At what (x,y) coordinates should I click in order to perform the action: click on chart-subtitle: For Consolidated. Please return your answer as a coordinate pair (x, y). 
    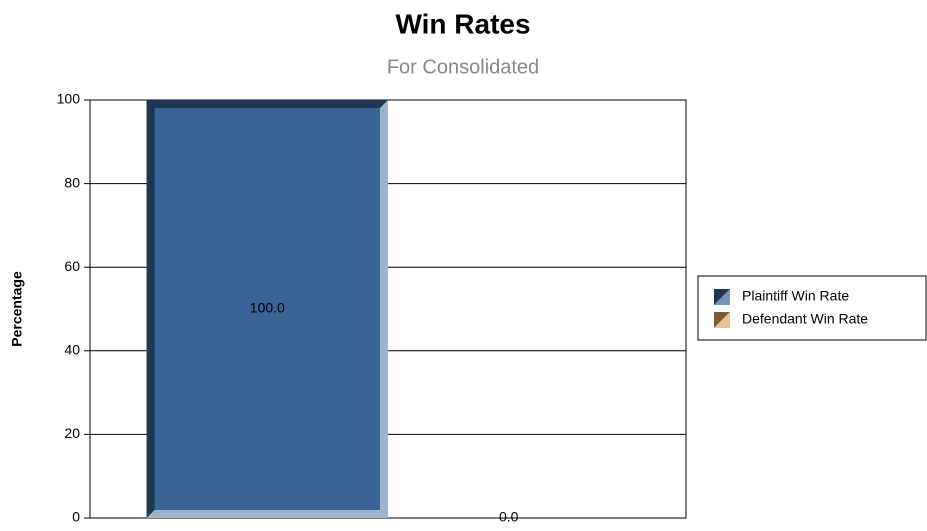
    Looking at the image, I should click on (463, 67).